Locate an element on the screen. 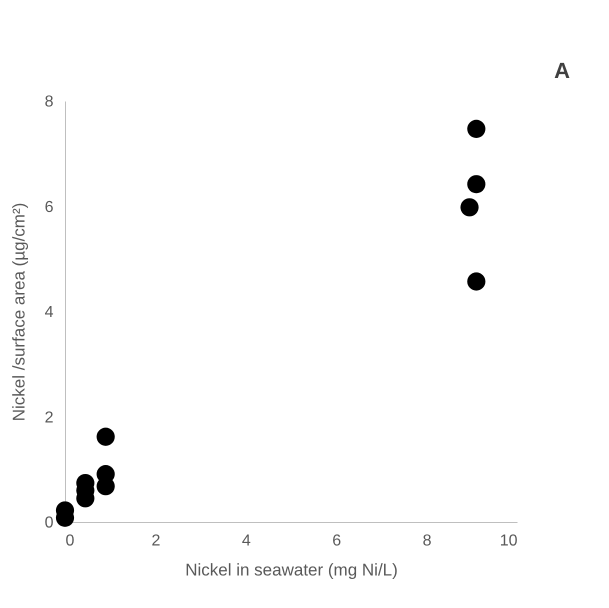 Image resolution: width=609 pixels, height=608 pixels. y-tick-label: 4 is located at coordinates (49, 312).